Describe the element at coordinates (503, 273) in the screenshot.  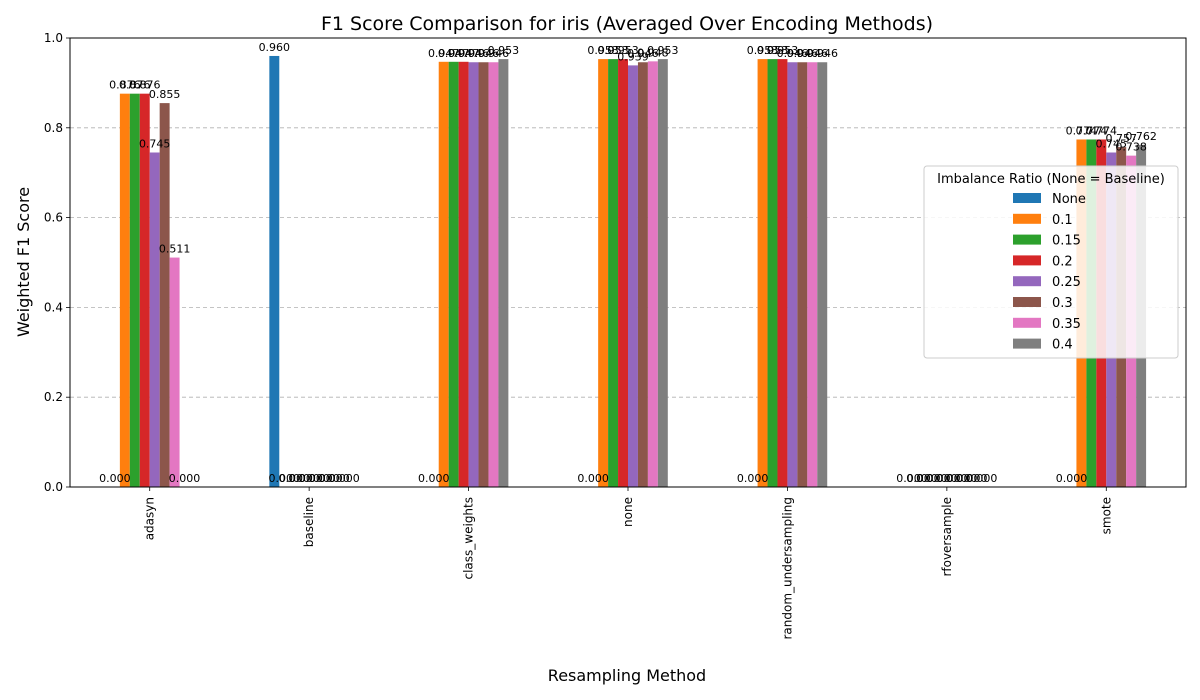
I see `bar-class_weights-0.4` at that location.